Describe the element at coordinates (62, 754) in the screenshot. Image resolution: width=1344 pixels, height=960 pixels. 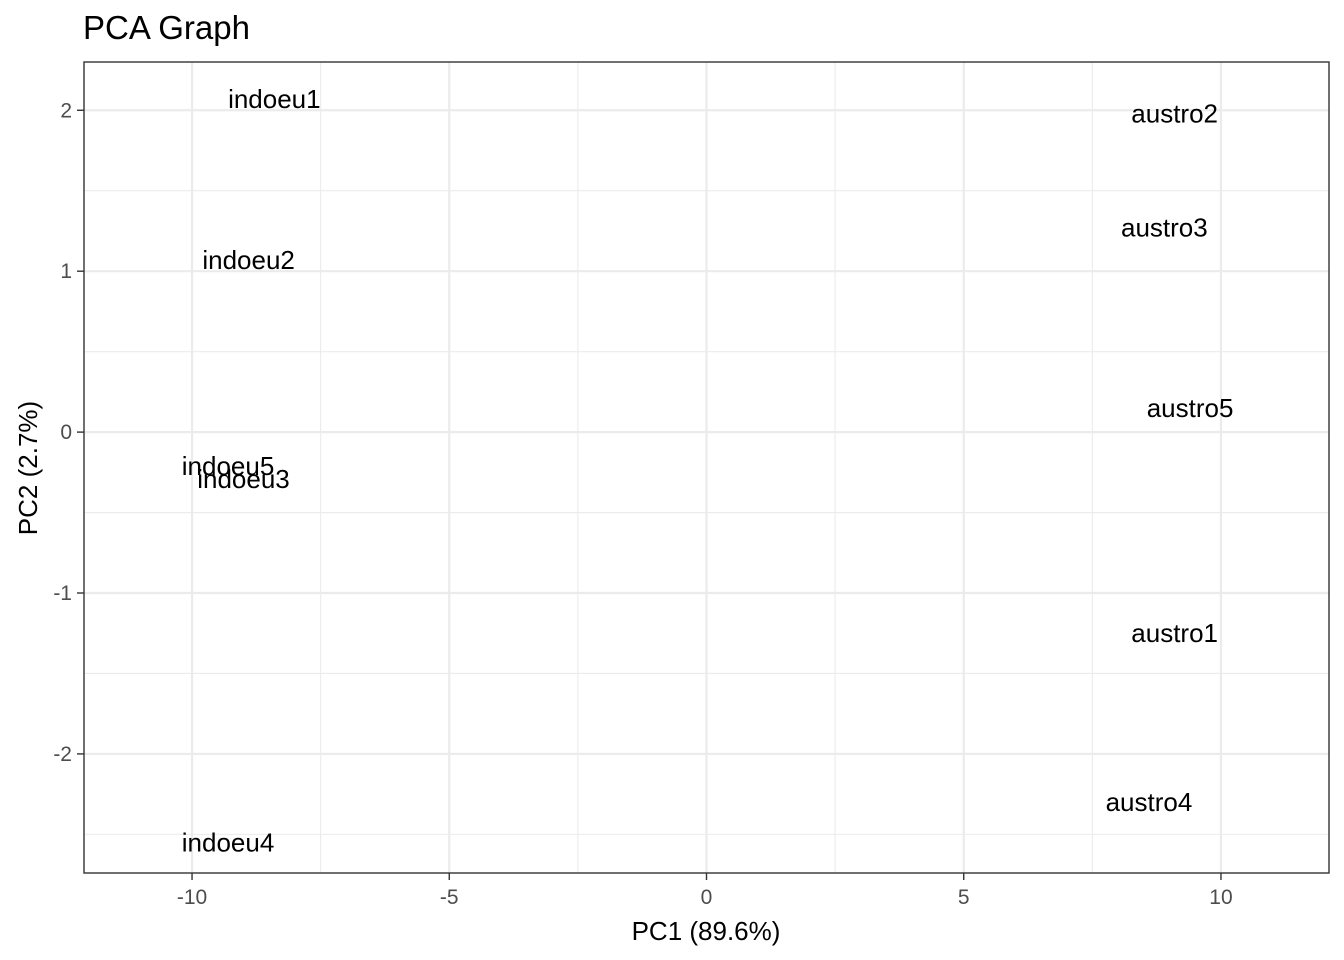
I see `y-tick-label: -2` at that location.